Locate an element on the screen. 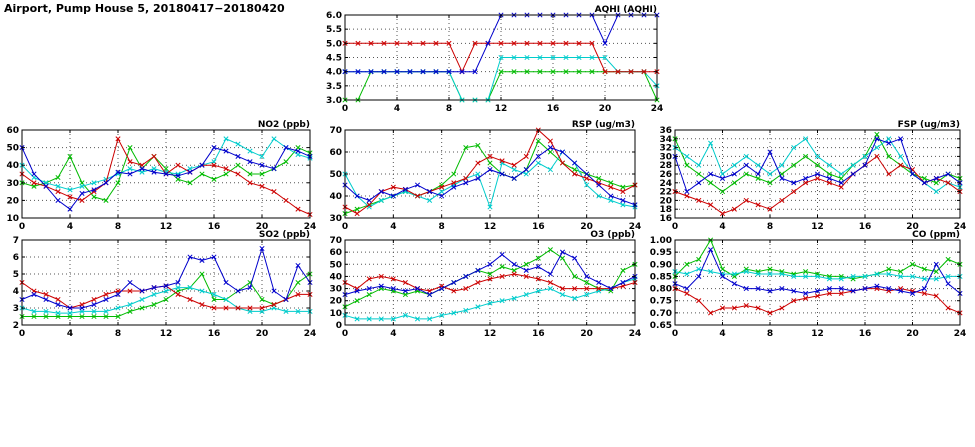  y-tick-label: 26 is located at coordinates (665, 175).